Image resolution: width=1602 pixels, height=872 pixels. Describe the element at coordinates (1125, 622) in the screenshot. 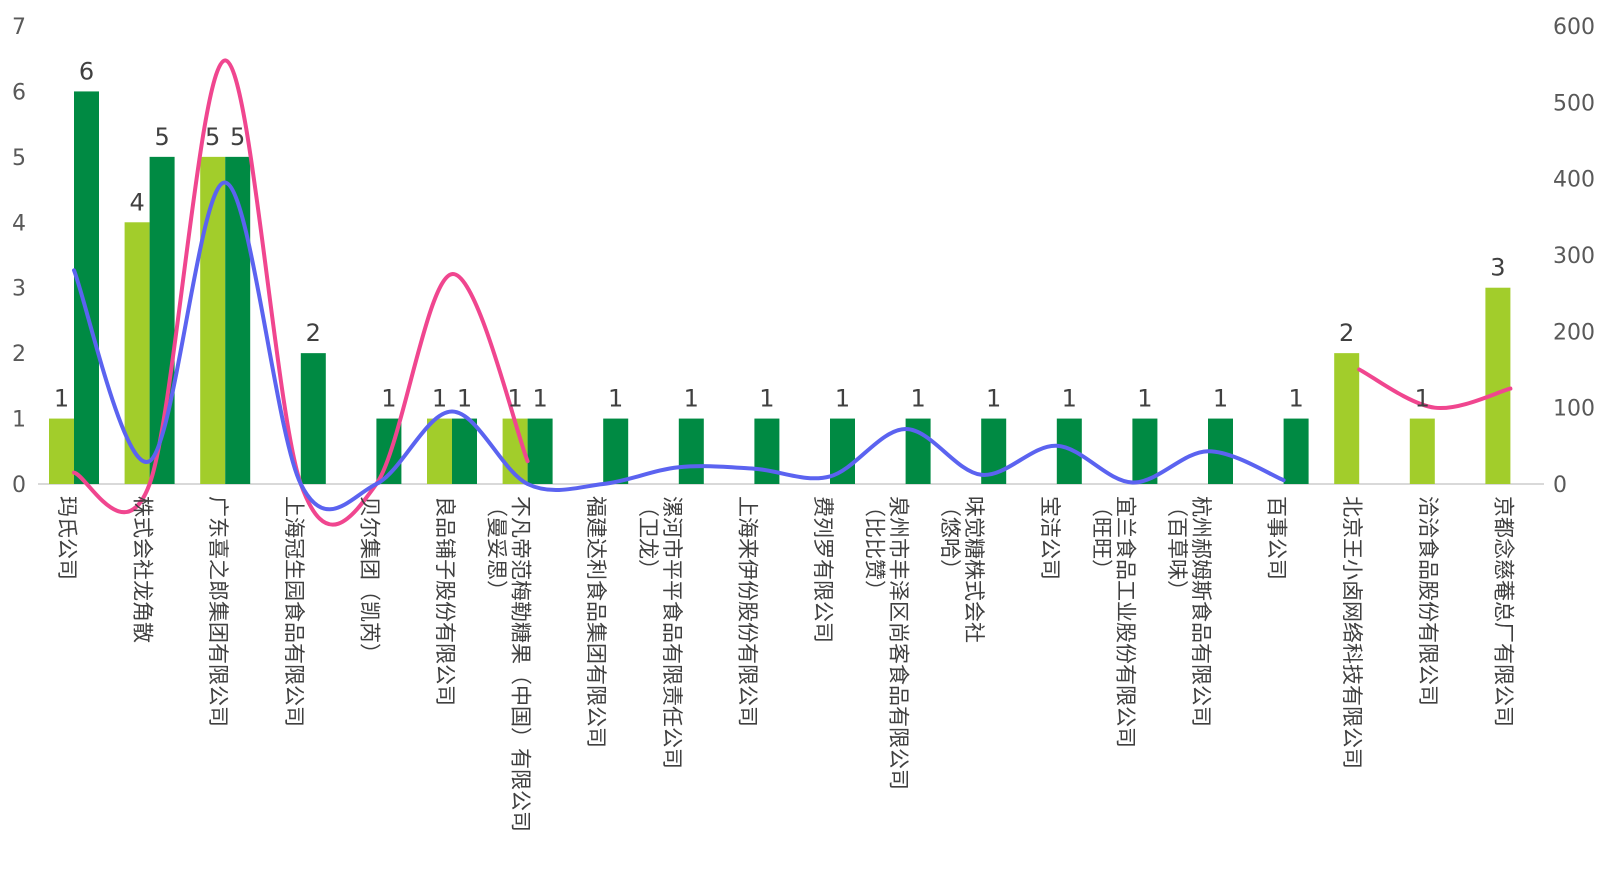

I see `category-label-line: 宜兰食品工业股份有限公司` at that location.